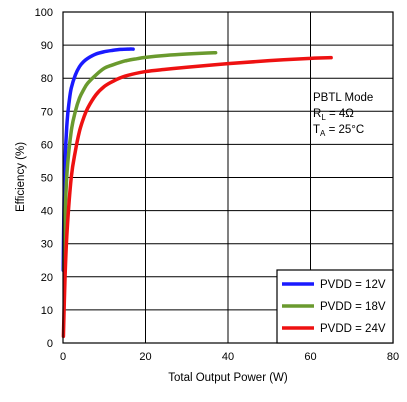  What do you see at coordinates (47, 245) in the screenshot?
I see `y-tick-label: 30` at bounding box center [47, 245].